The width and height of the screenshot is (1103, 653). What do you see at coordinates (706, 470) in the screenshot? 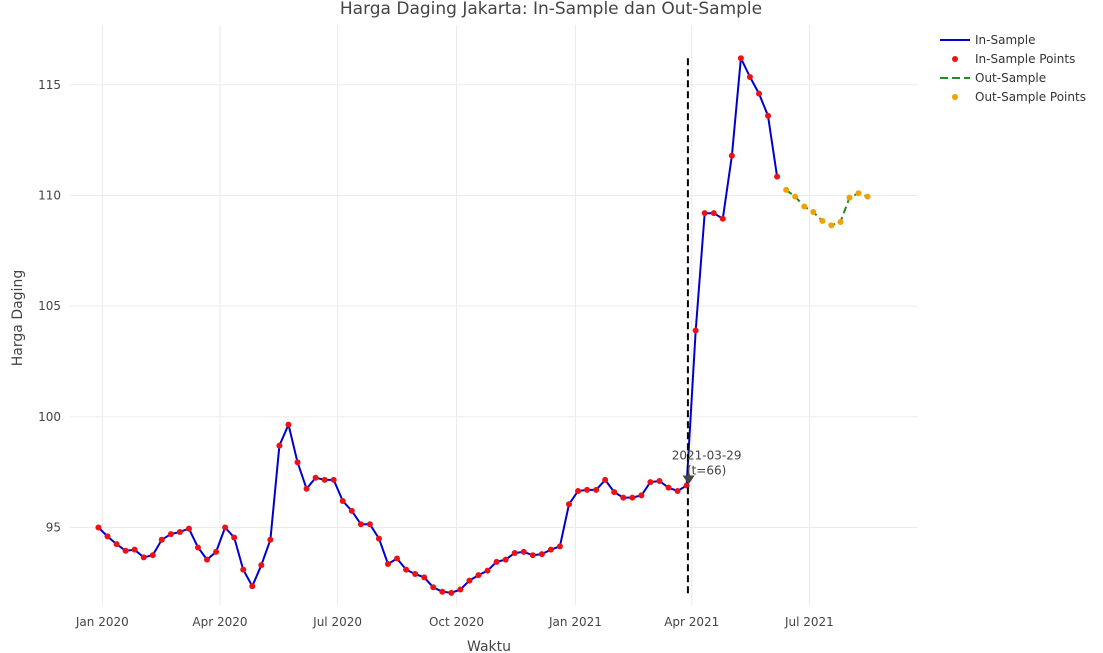
I see `annotation-index: (t=66)` at bounding box center [706, 470].